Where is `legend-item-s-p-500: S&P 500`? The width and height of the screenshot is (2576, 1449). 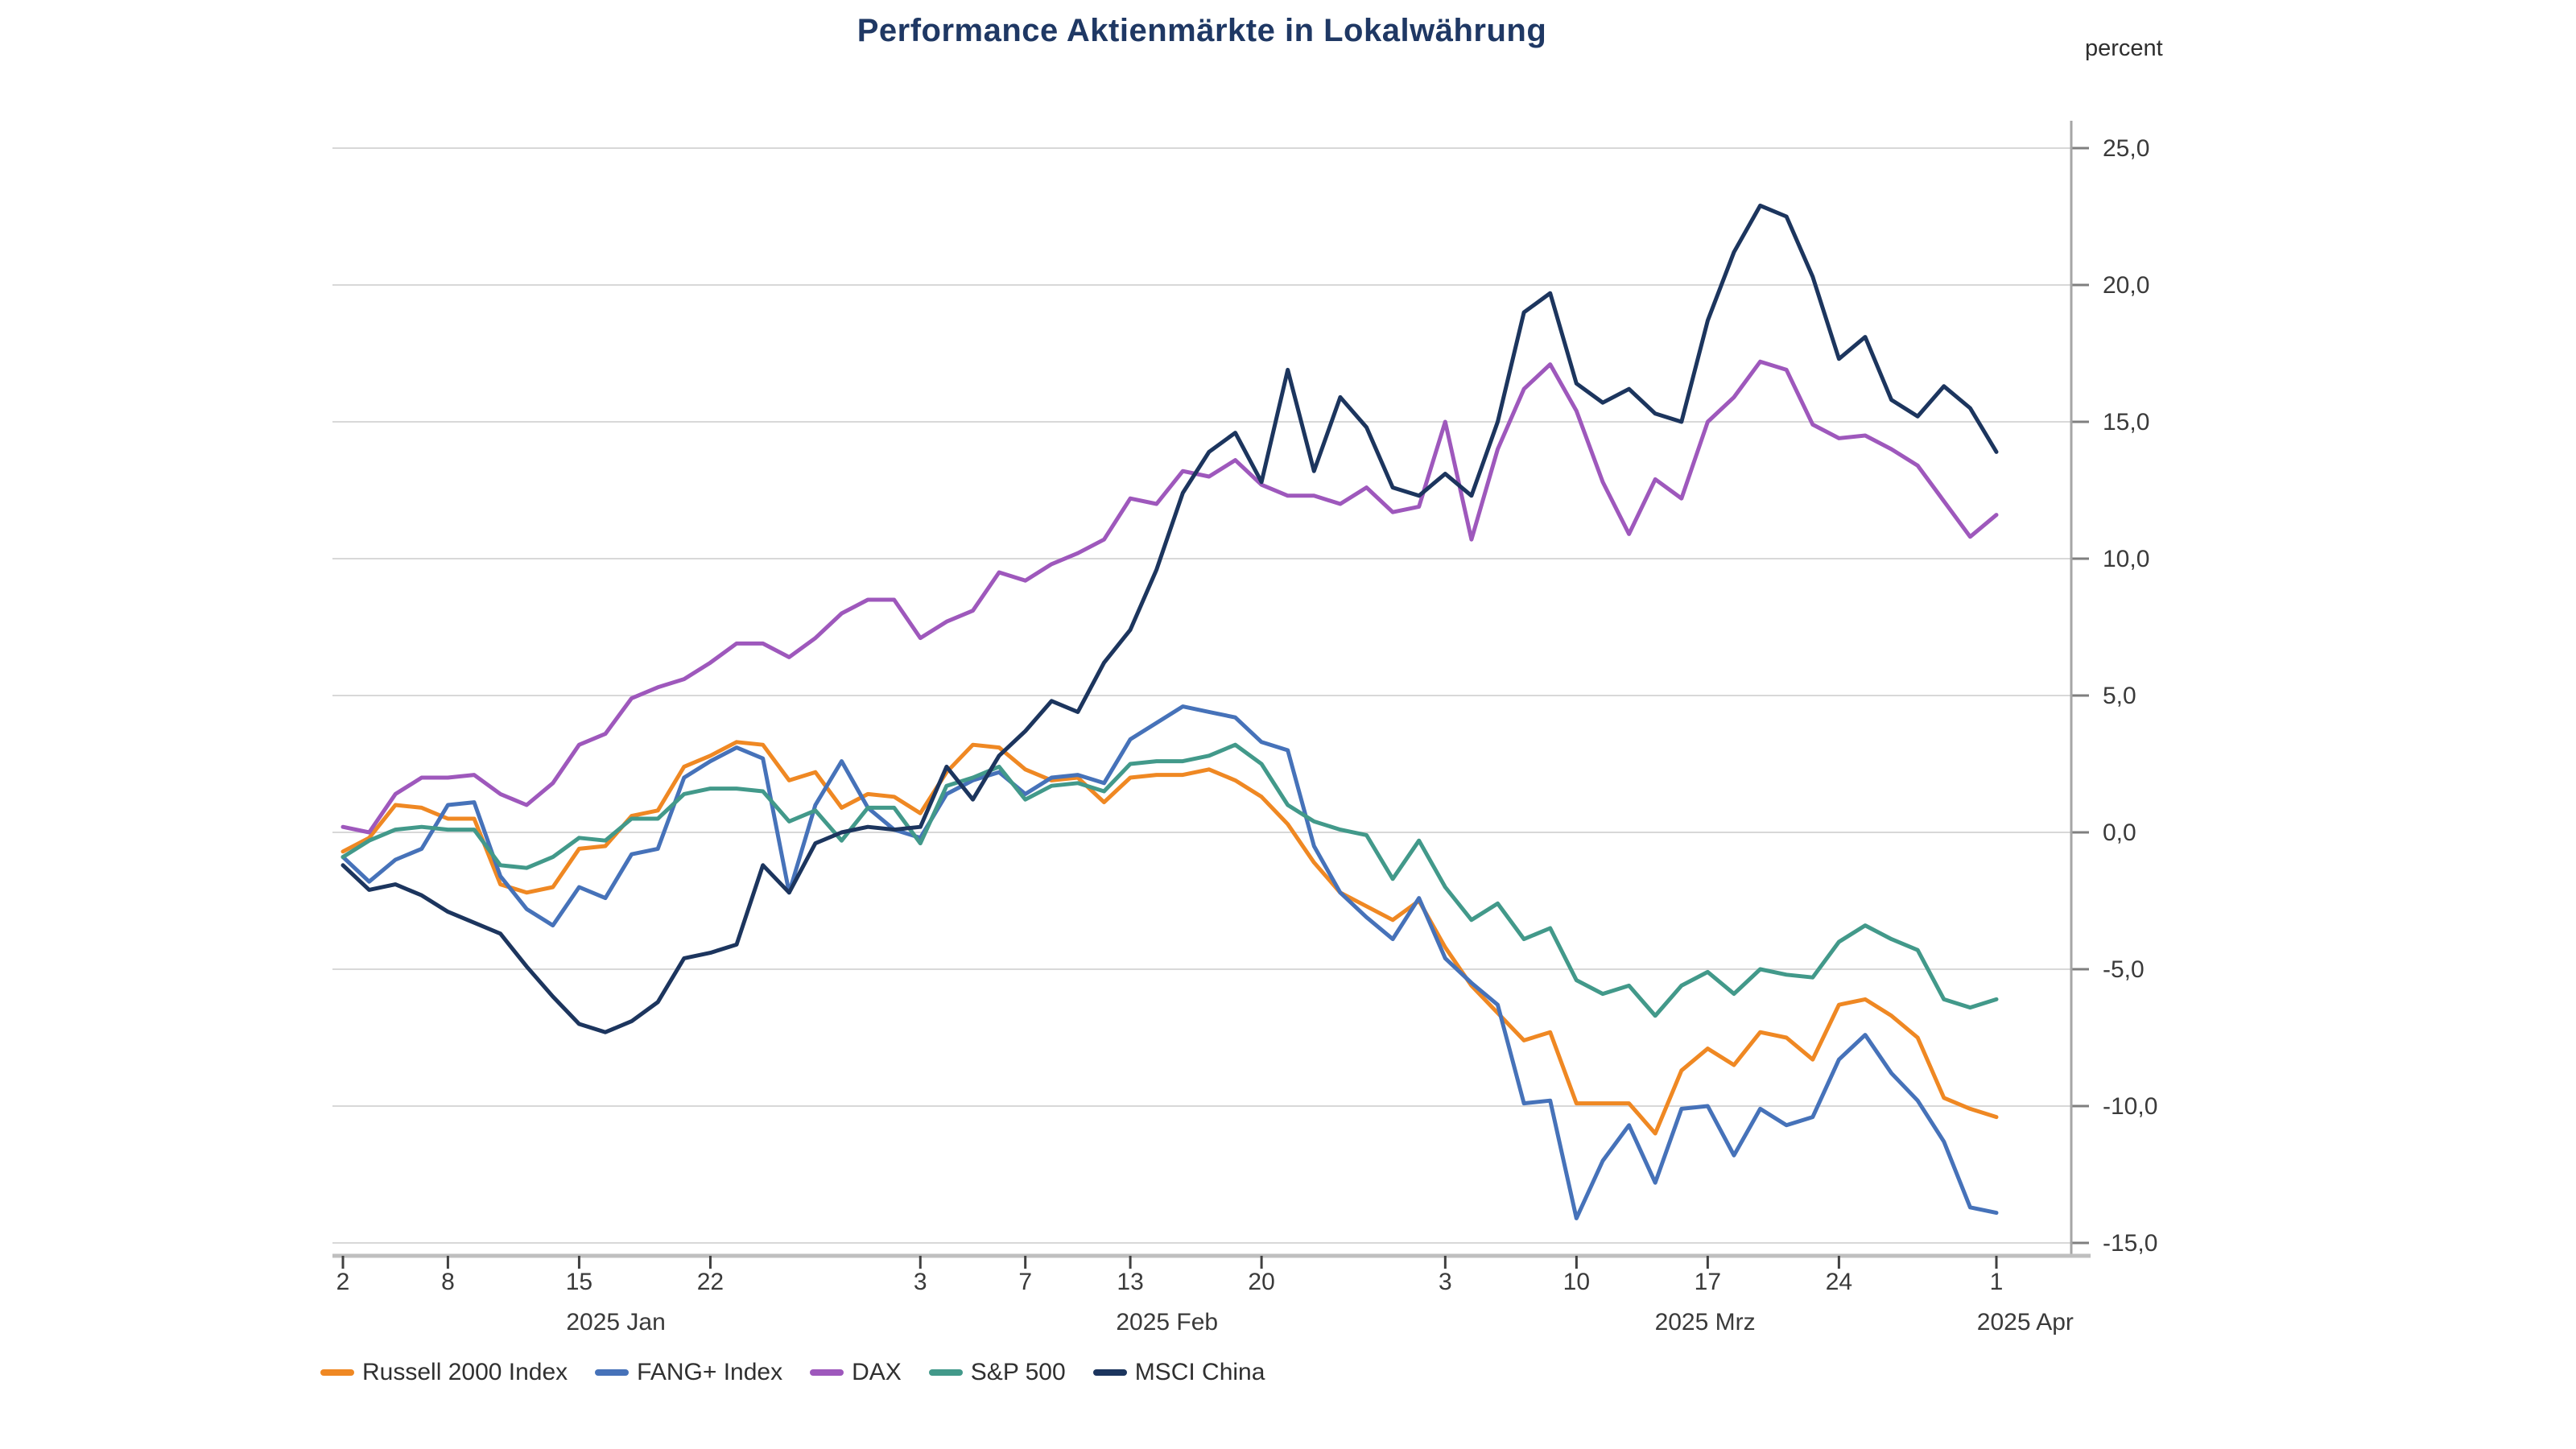 legend-item-s-p-500: S&P 500 is located at coordinates (997, 1372).